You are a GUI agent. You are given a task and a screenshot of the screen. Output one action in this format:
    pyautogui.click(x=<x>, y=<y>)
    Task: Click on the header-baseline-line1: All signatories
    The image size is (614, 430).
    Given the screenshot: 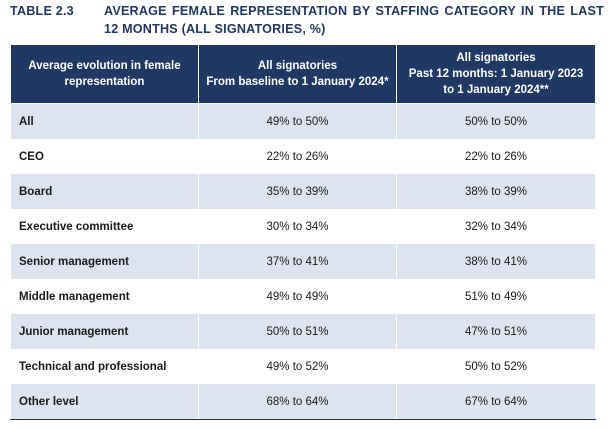 What is the action you would take?
    pyautogui.click(x=297, y=66)
    